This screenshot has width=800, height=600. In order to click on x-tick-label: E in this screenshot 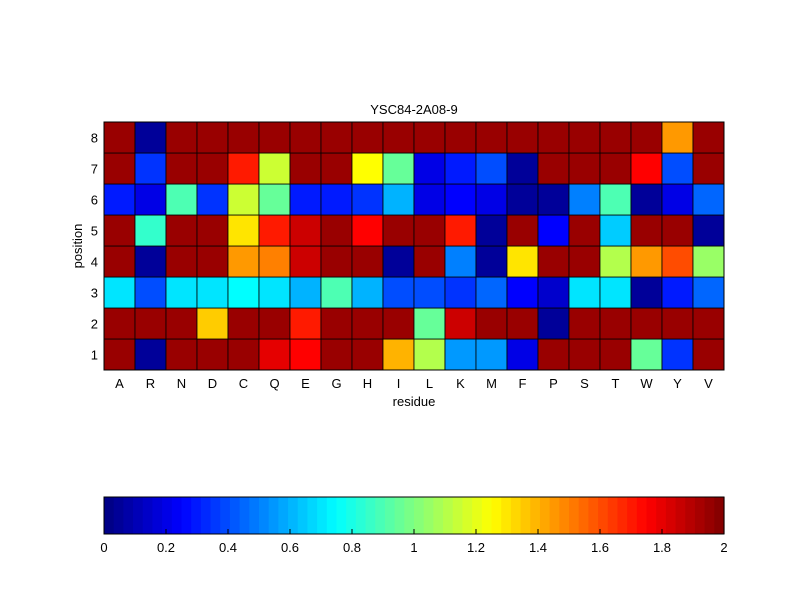, I will do `click(305, 383)`.